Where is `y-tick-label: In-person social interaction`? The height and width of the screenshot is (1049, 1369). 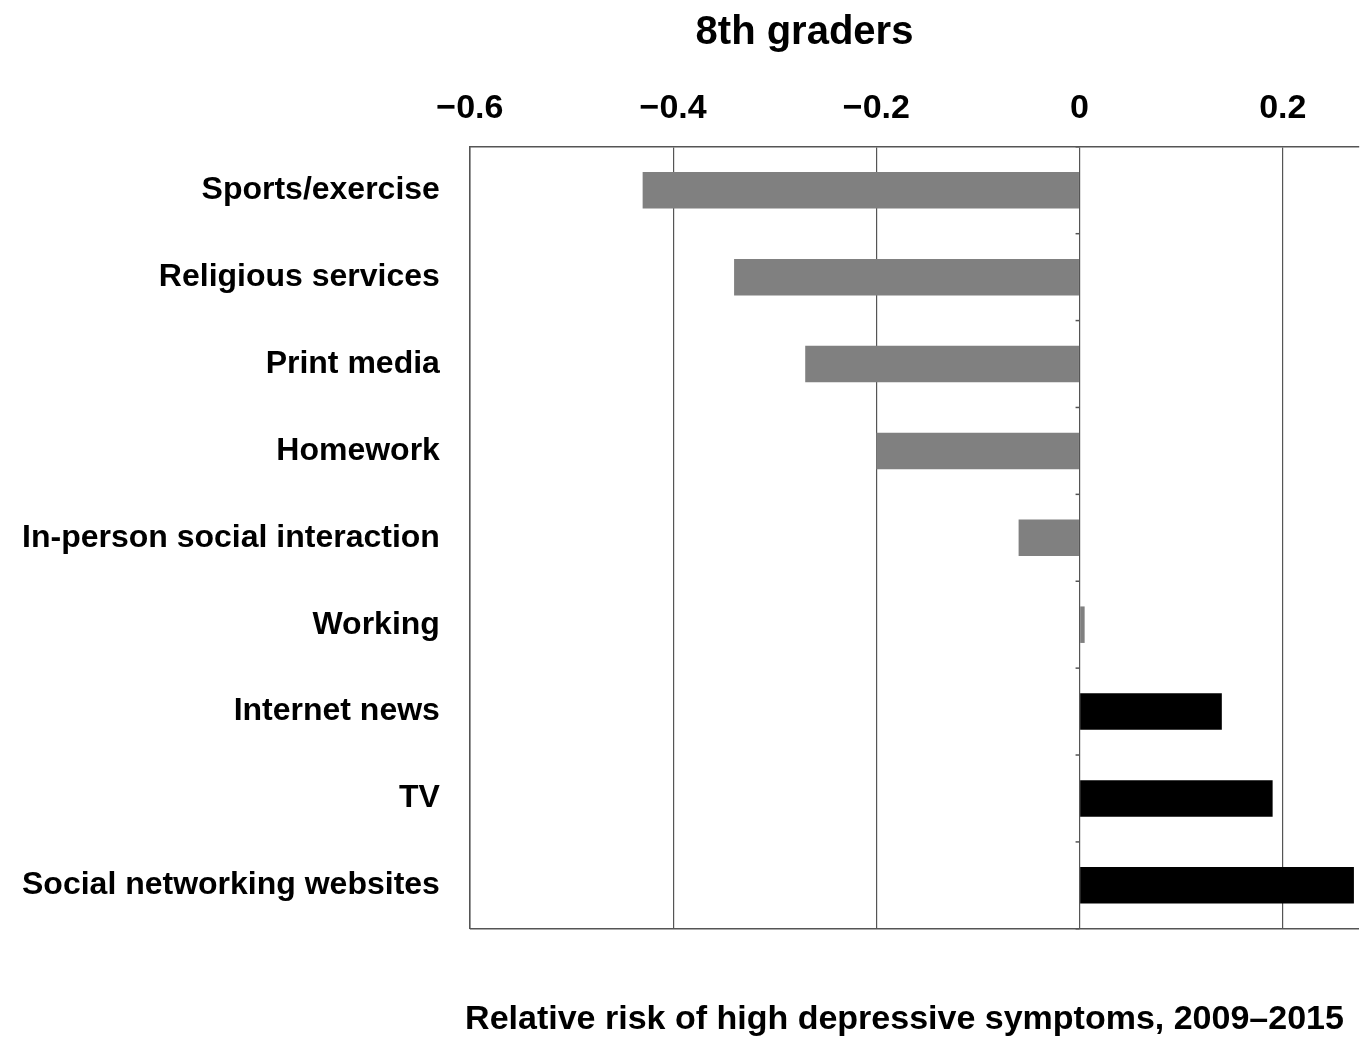
y-tick-label: In-person social interaction is located at coordinates (231, 535).